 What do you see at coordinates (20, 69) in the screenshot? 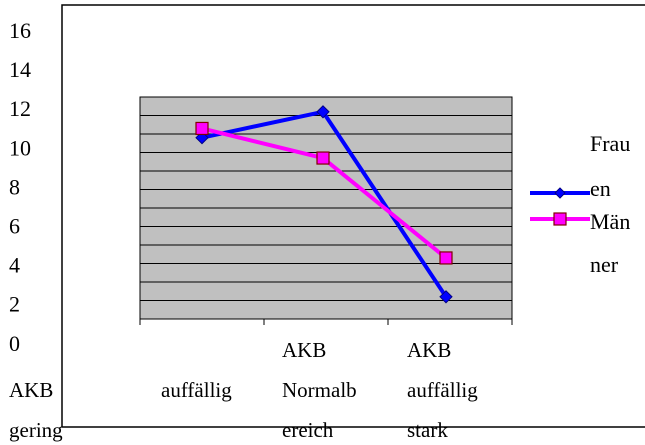
I see `y-tick-label: 14` at bounding box center [20, 69].